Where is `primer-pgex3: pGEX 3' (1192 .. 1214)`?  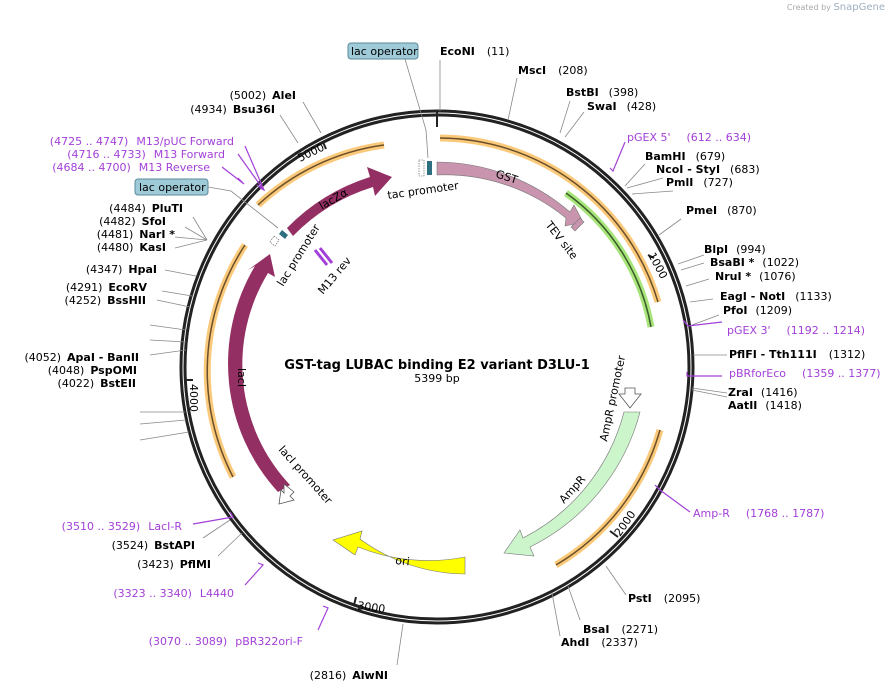
primer-pgex3: pGEX 3' (1192 .. 1214) is located at coordinates (796, 330).